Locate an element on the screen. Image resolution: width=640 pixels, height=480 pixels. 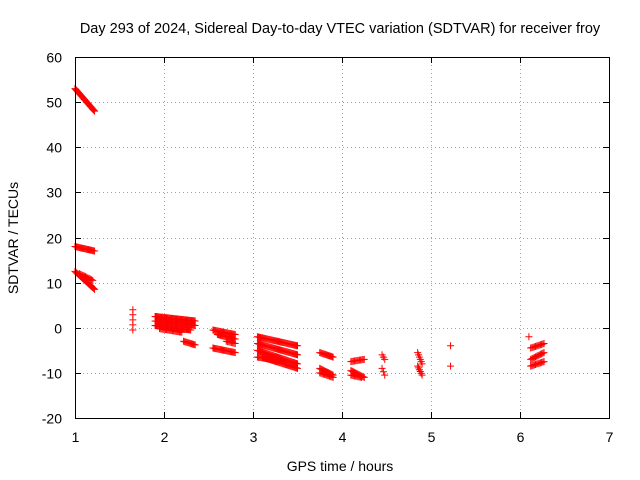
y-tick-label: 0 is located at coordinates (58, 329).